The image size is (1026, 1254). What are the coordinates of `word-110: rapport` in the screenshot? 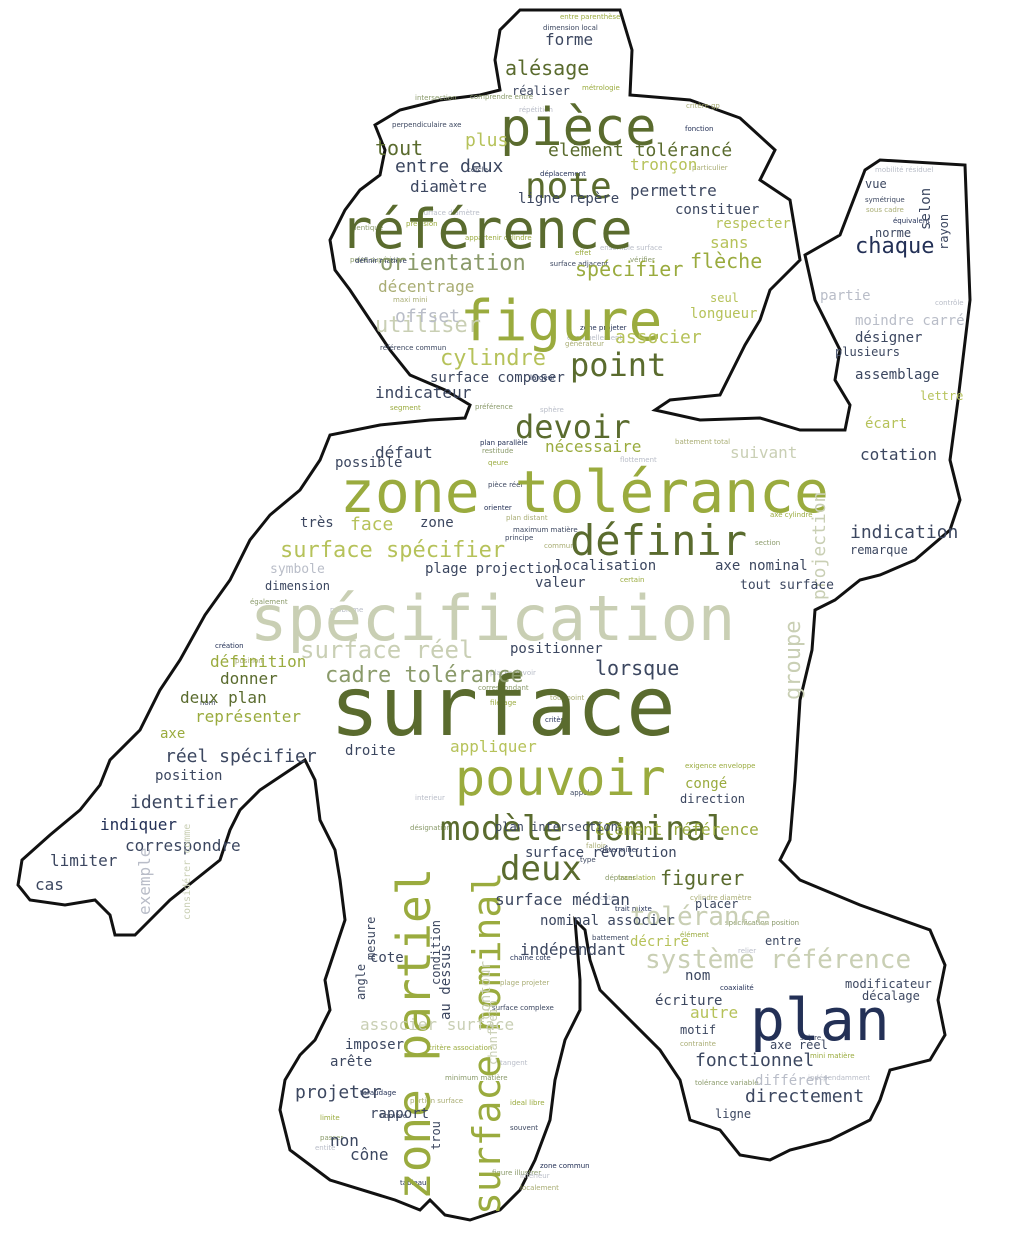 It's located at (399, 1114).